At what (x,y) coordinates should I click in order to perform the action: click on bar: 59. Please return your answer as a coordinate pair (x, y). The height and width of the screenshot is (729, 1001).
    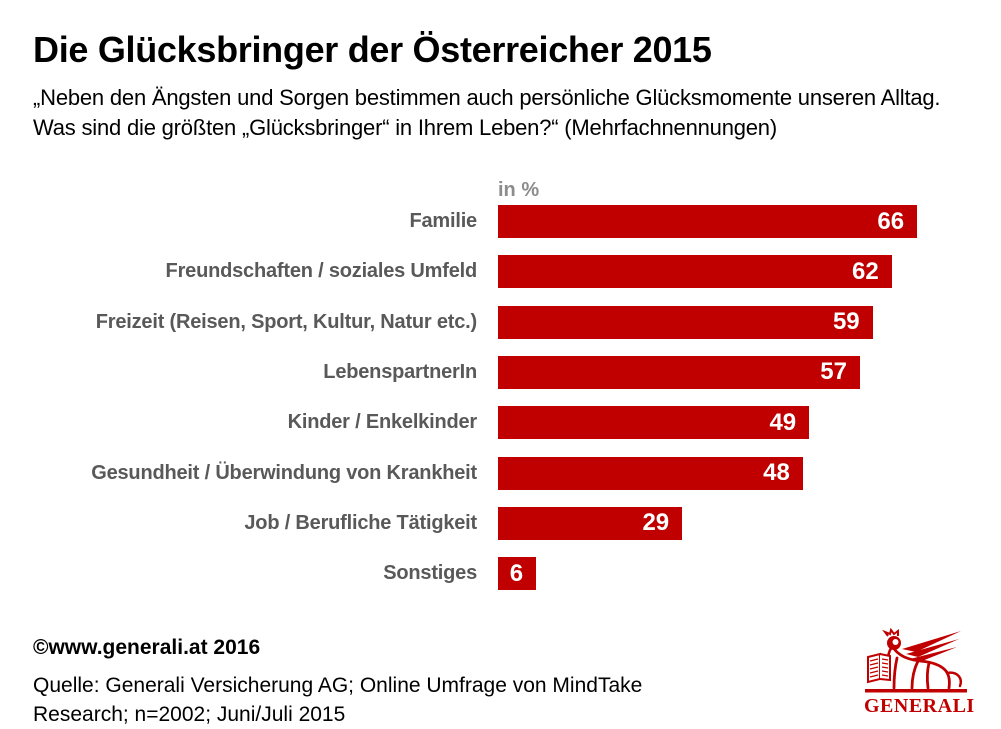
    Looking at the image, I should click on (685, 322).